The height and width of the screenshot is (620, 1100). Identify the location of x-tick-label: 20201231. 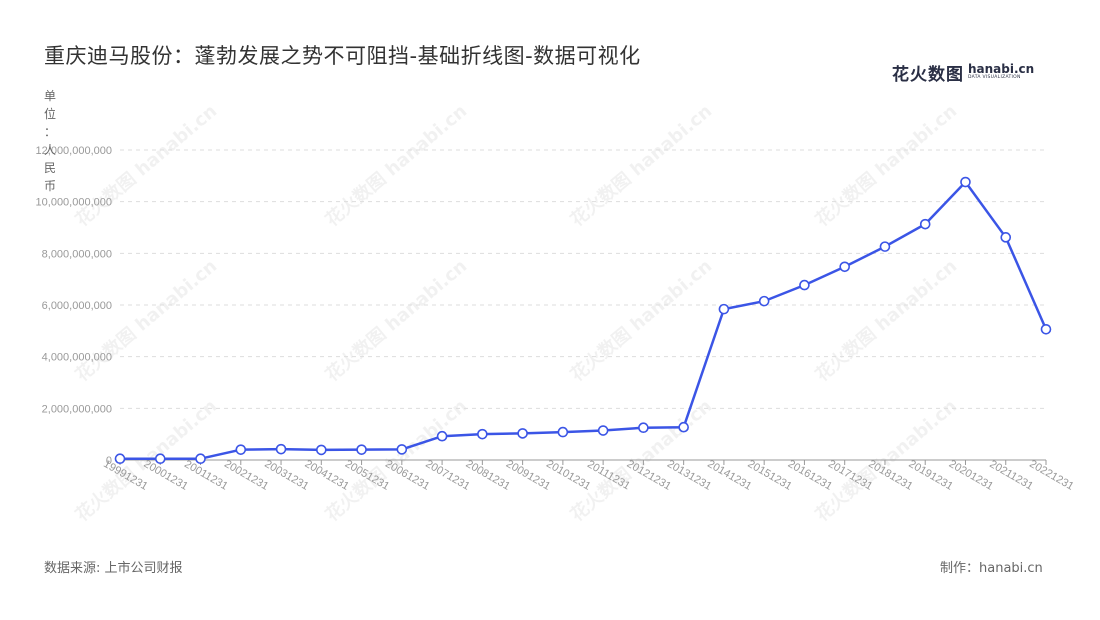
(971, 475).